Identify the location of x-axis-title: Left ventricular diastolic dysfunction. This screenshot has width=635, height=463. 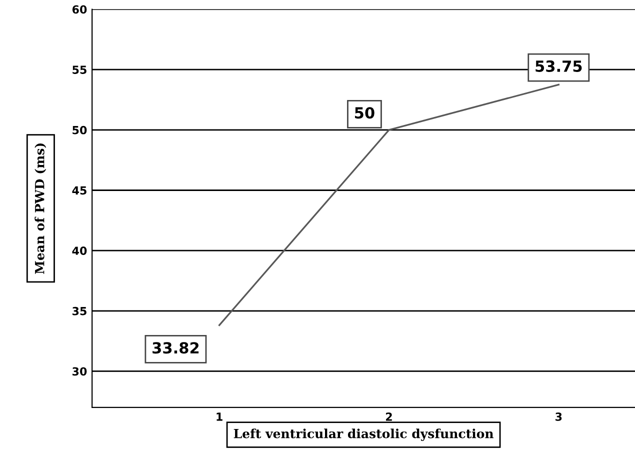
(364, 434).